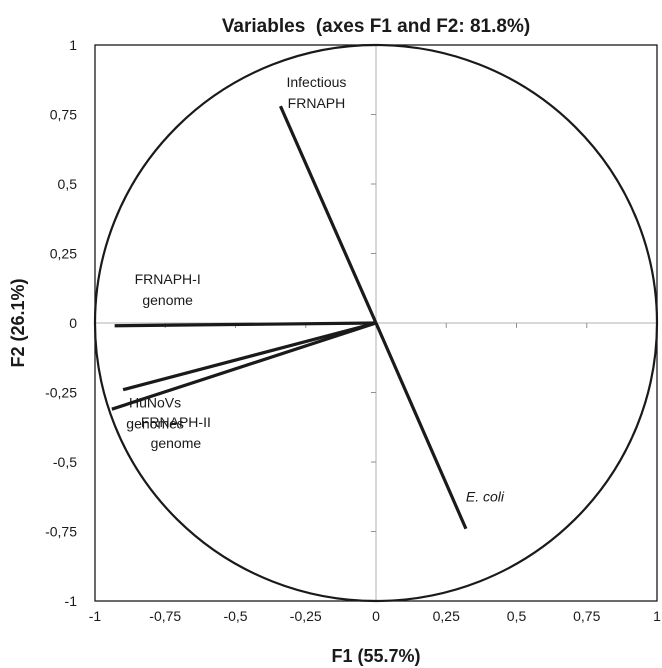  Describe the element at coordinates (73, 45) in the screenshot. I see `y-tick-label: 1` at that location.